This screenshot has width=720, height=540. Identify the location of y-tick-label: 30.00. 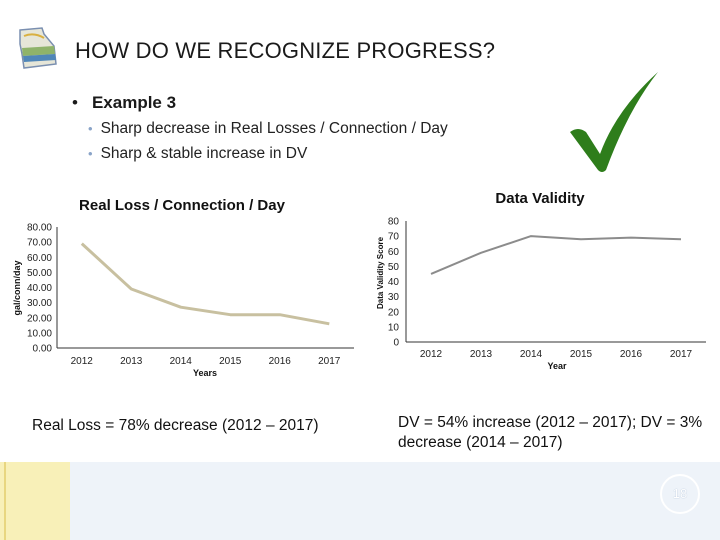
(39, 303).